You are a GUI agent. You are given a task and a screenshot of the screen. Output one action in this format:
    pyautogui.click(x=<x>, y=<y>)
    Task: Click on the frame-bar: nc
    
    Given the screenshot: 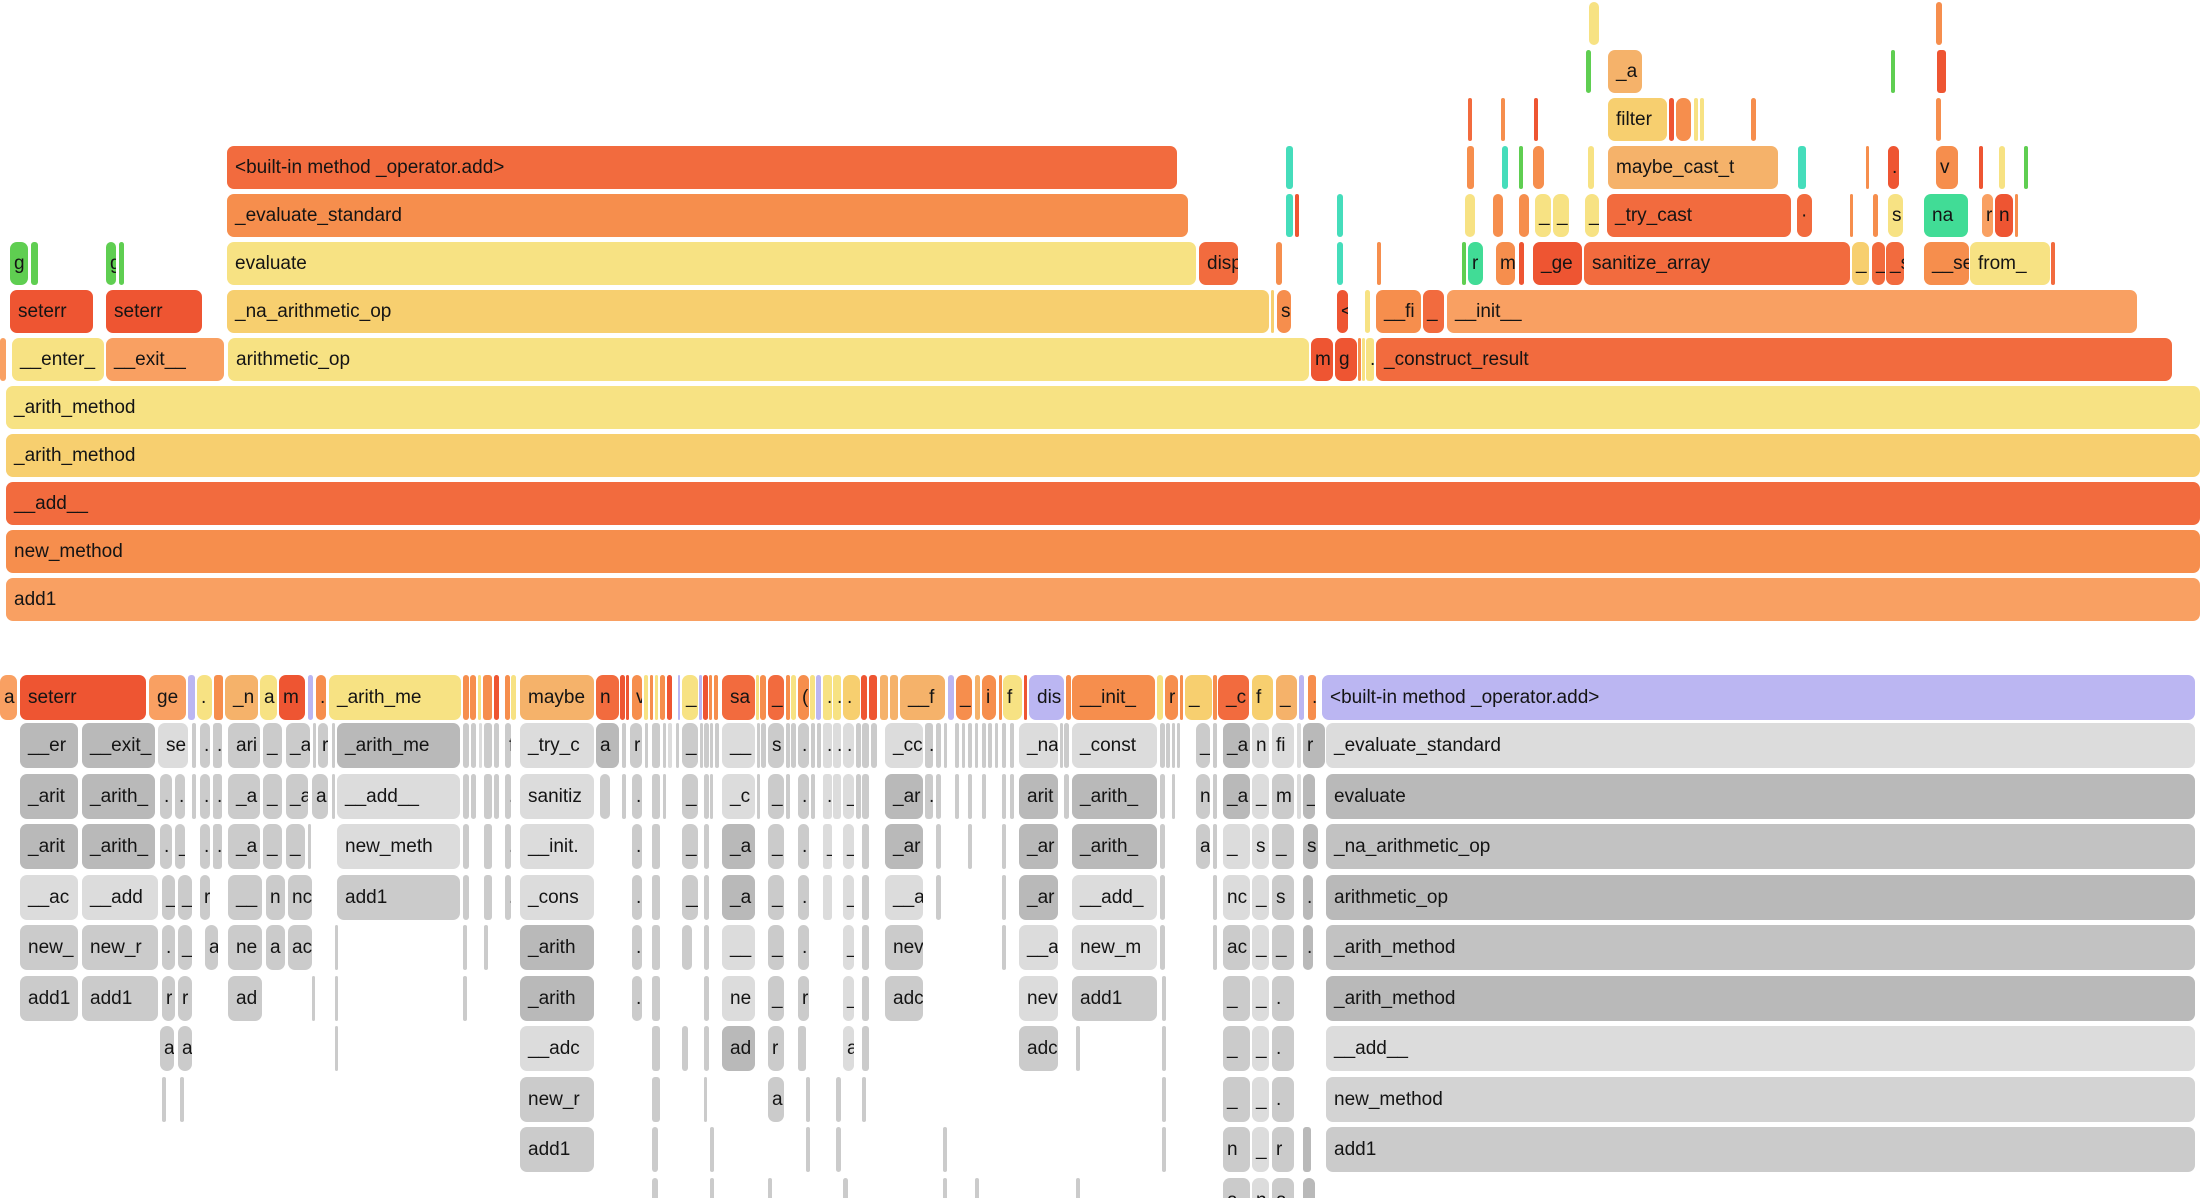 What is the action you would take?
    pyautogui.click(x=1236, y=897)
    